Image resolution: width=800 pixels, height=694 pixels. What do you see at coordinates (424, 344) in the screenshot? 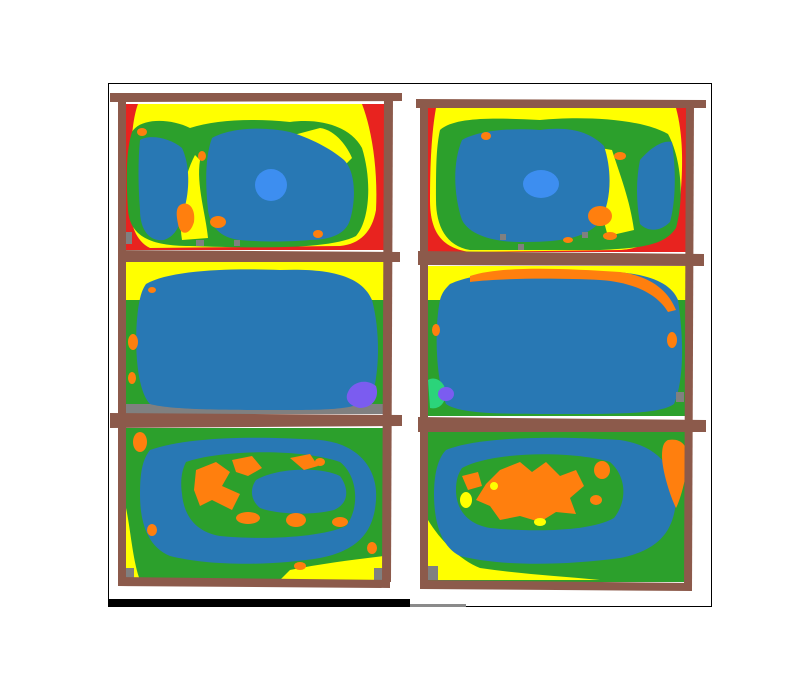
I see `wall-right-outer` at bounding box center [424, 344].